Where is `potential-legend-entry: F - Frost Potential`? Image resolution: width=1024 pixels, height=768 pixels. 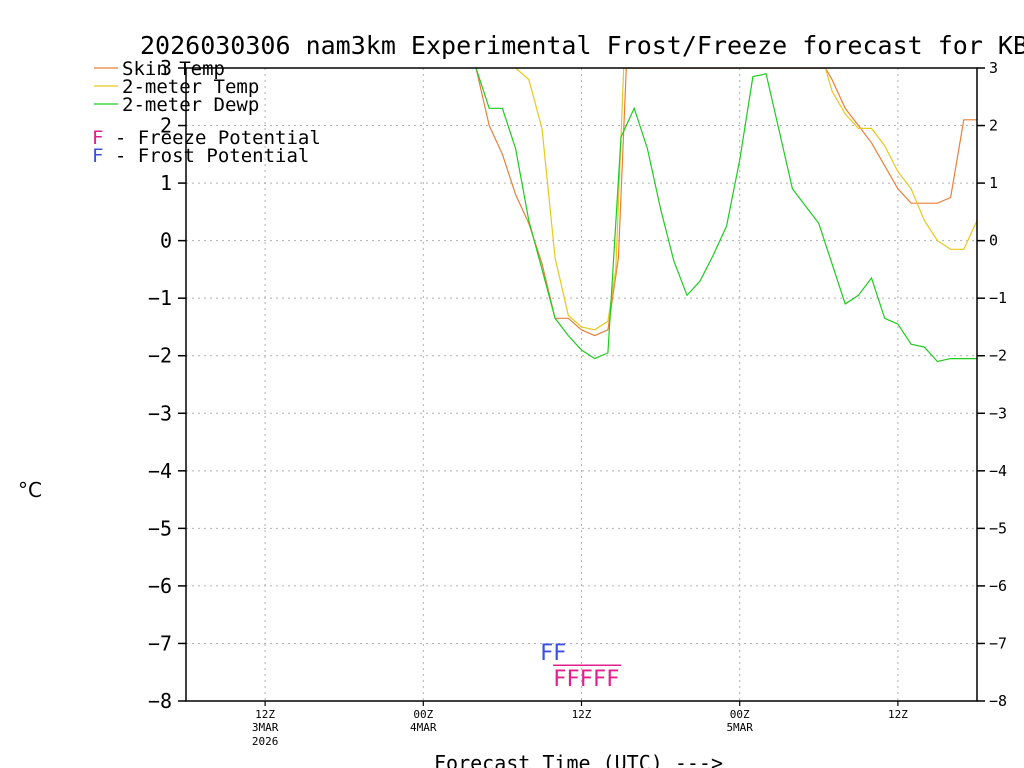
potential-legend-entry: F - Frost Potential is located at coordinates (200, 156).